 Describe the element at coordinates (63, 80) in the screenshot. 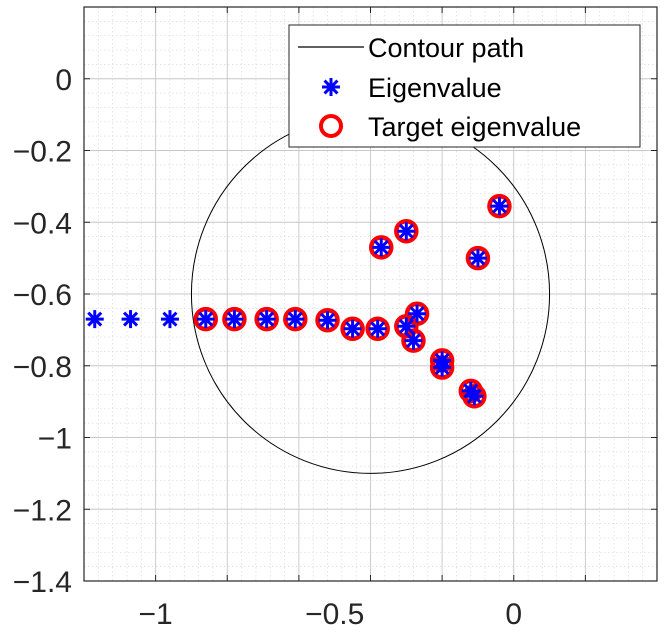

I see `y-tick-label: 0` at that location.